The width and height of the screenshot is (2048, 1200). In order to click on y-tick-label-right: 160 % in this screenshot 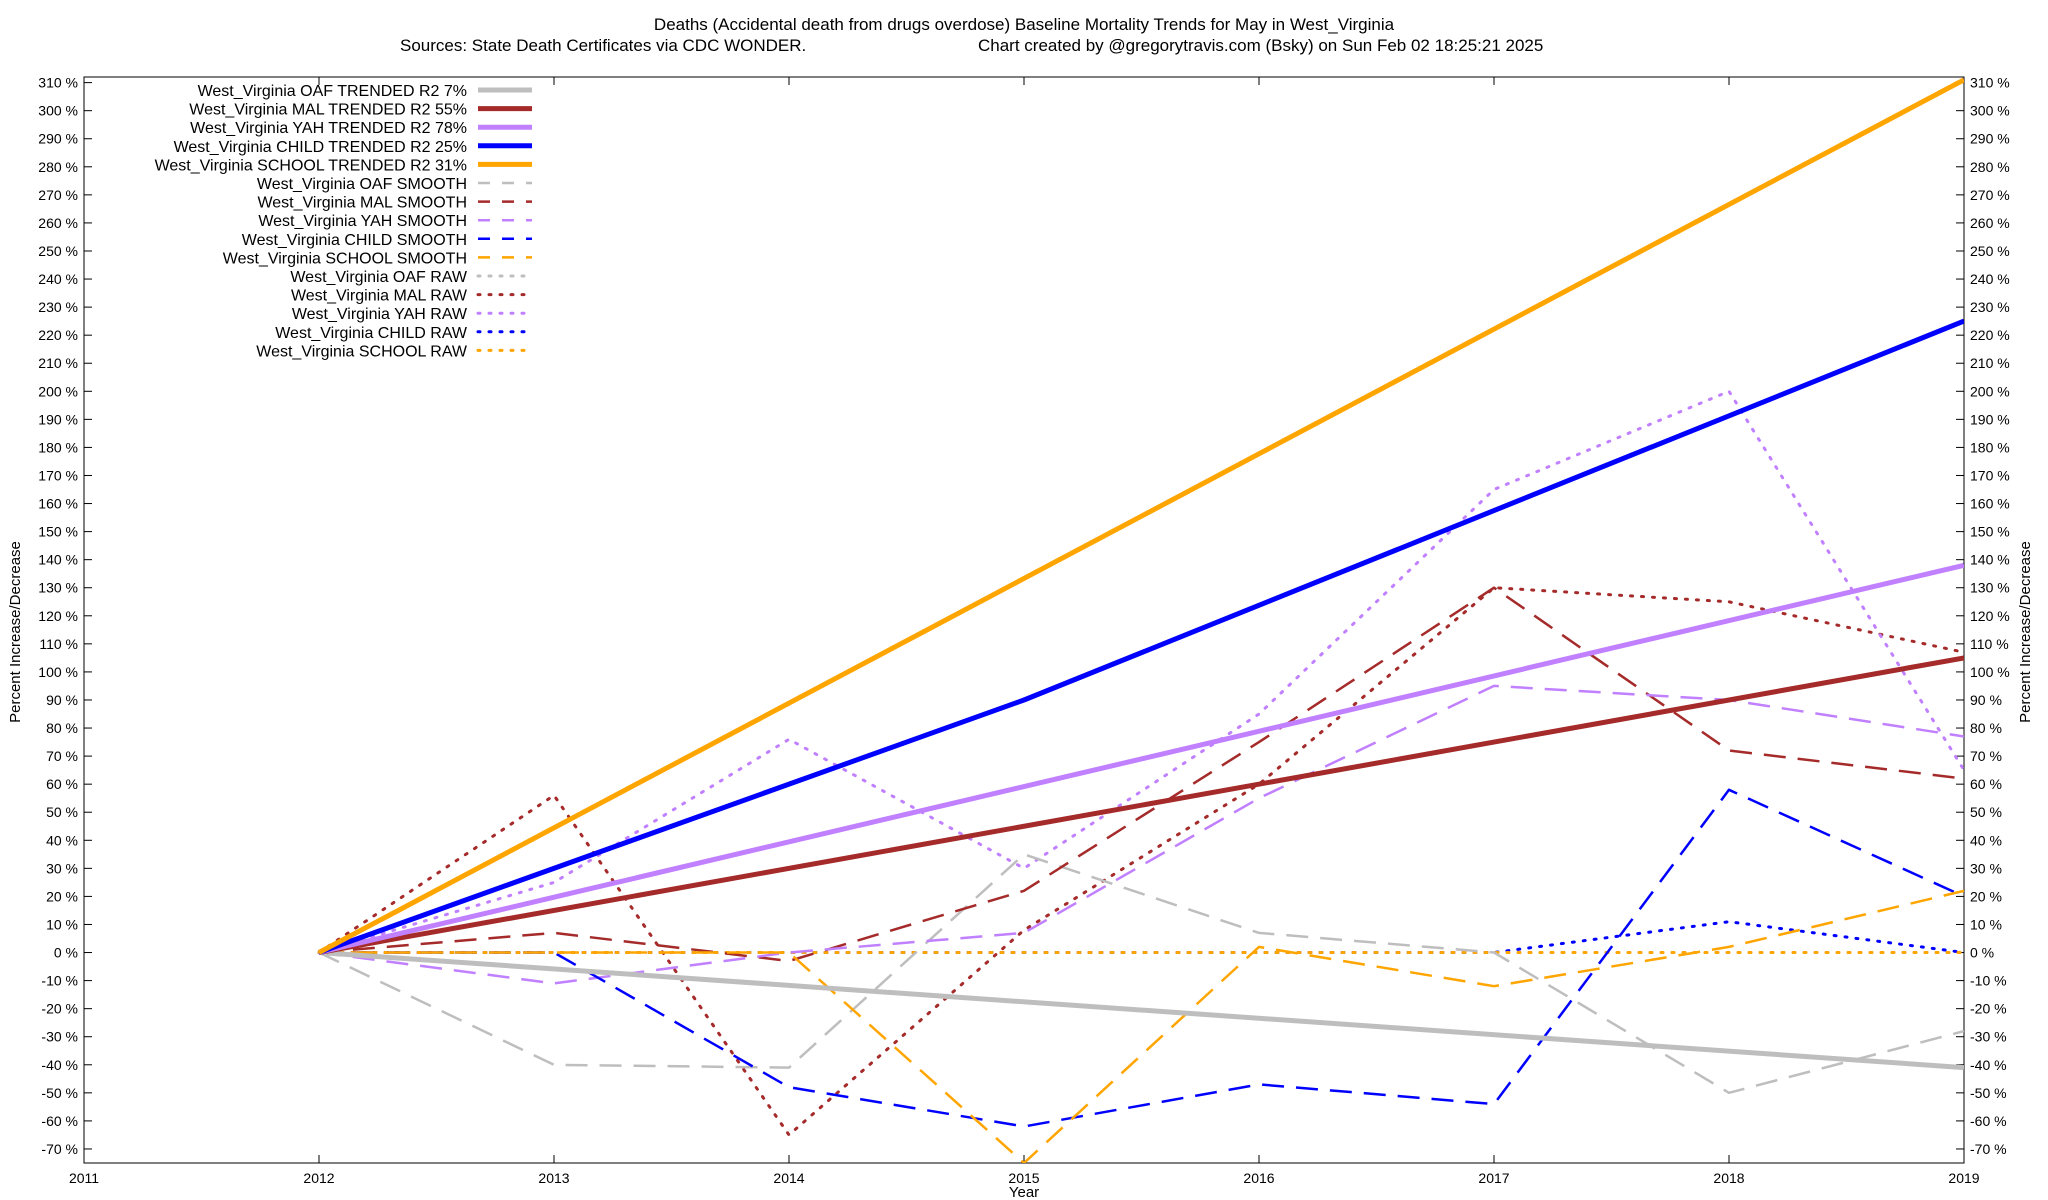, I will do `click(1990, 504)`.